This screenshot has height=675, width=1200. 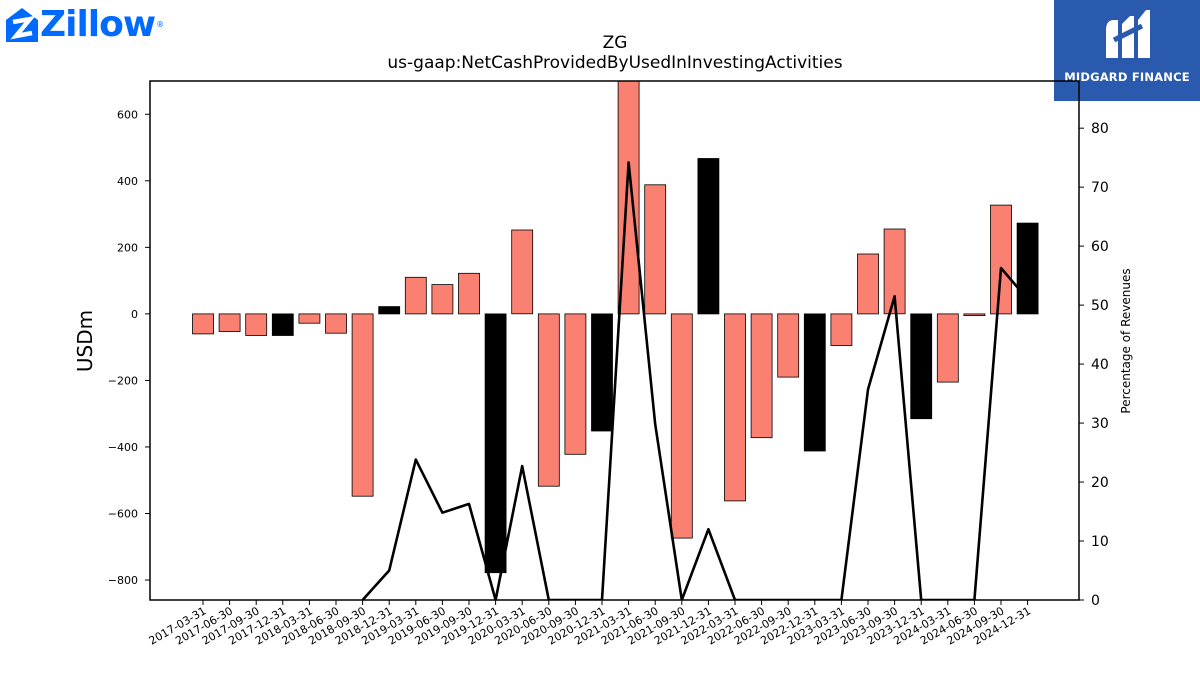 I want to click on midgard-wordmark: MIDGARD FINANCE, so click(x=1127, y=77).